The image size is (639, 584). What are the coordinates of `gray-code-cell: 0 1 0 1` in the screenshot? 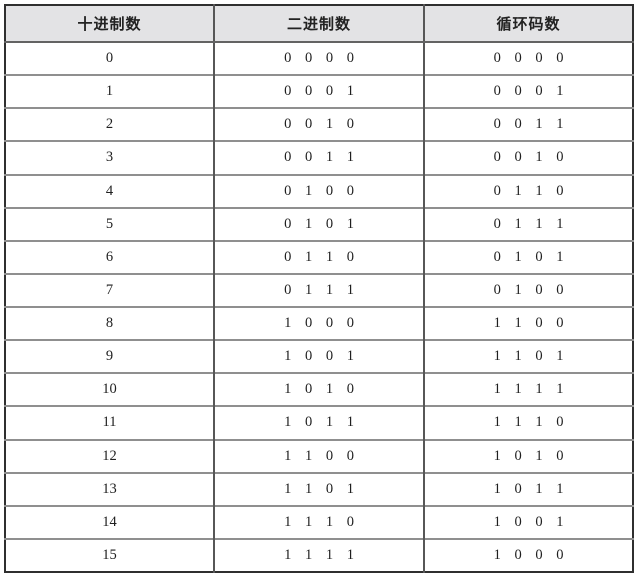 It's located at (528, 257).